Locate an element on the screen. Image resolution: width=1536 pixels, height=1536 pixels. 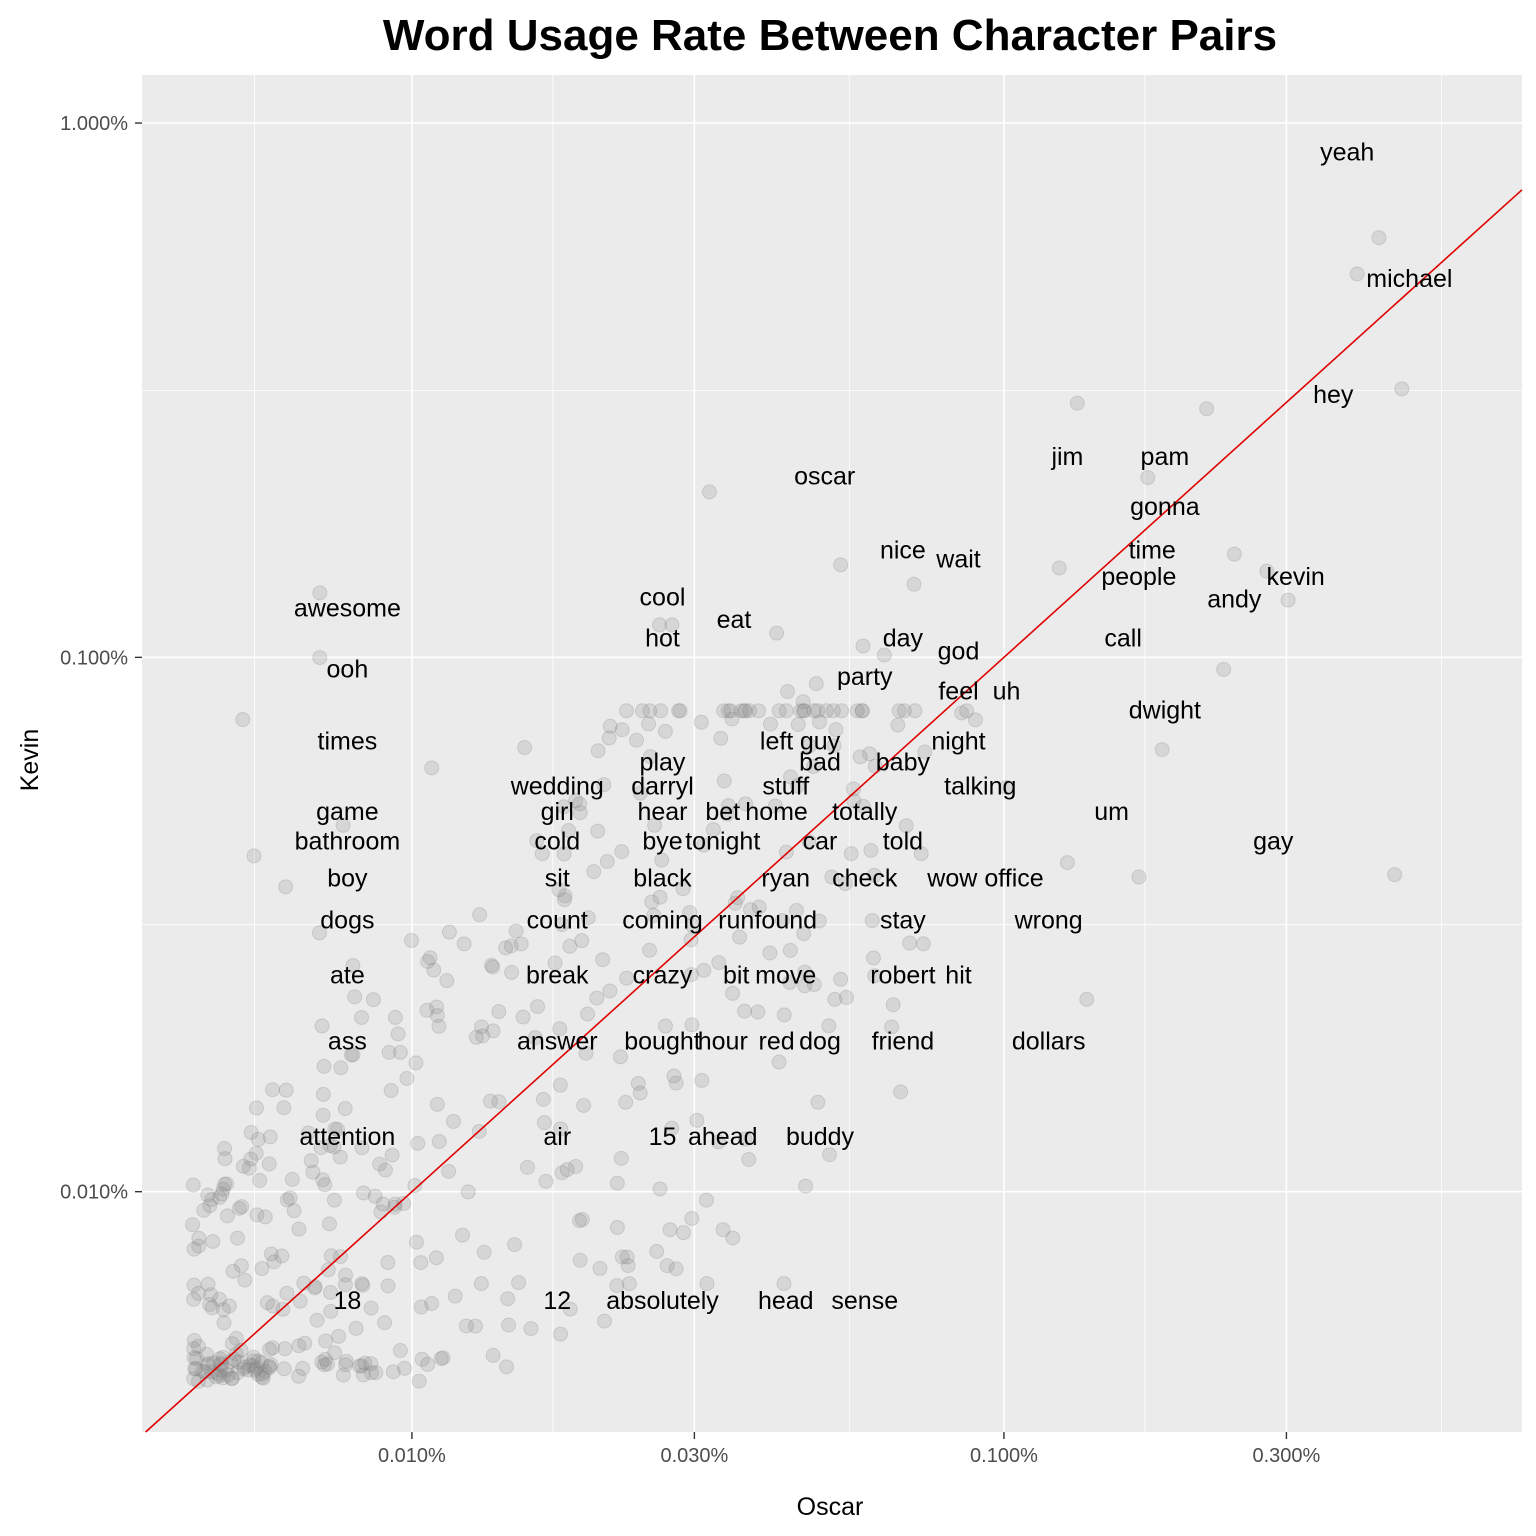
word-label: play is located at coordinates (663, 762).